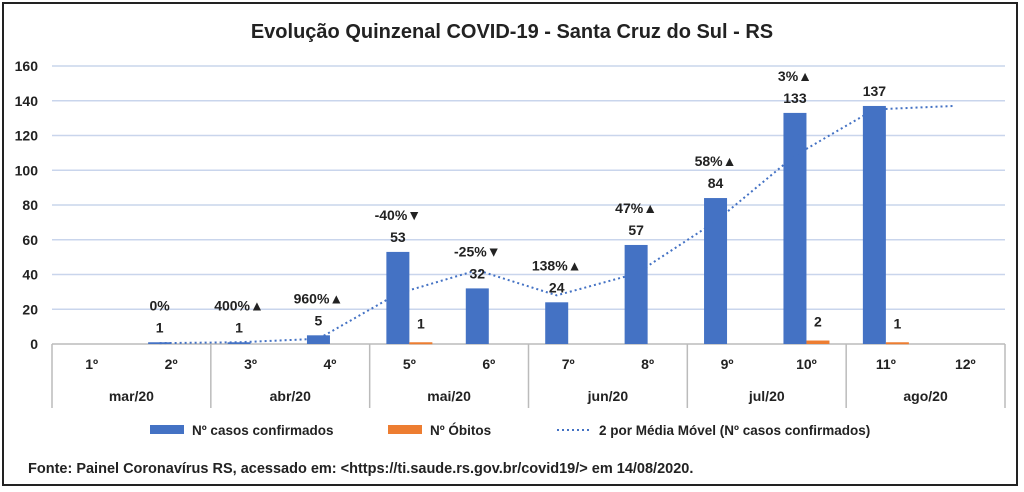  I want to click on y-tick-label: 20, so click(30, 309).